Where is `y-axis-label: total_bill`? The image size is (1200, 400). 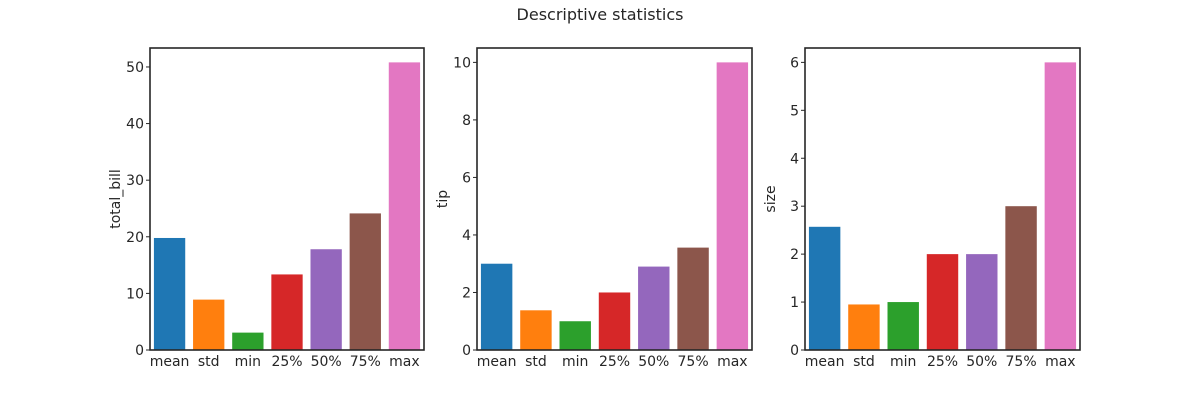 y-axis-label: total_bill is located at coordinates (116, 199).